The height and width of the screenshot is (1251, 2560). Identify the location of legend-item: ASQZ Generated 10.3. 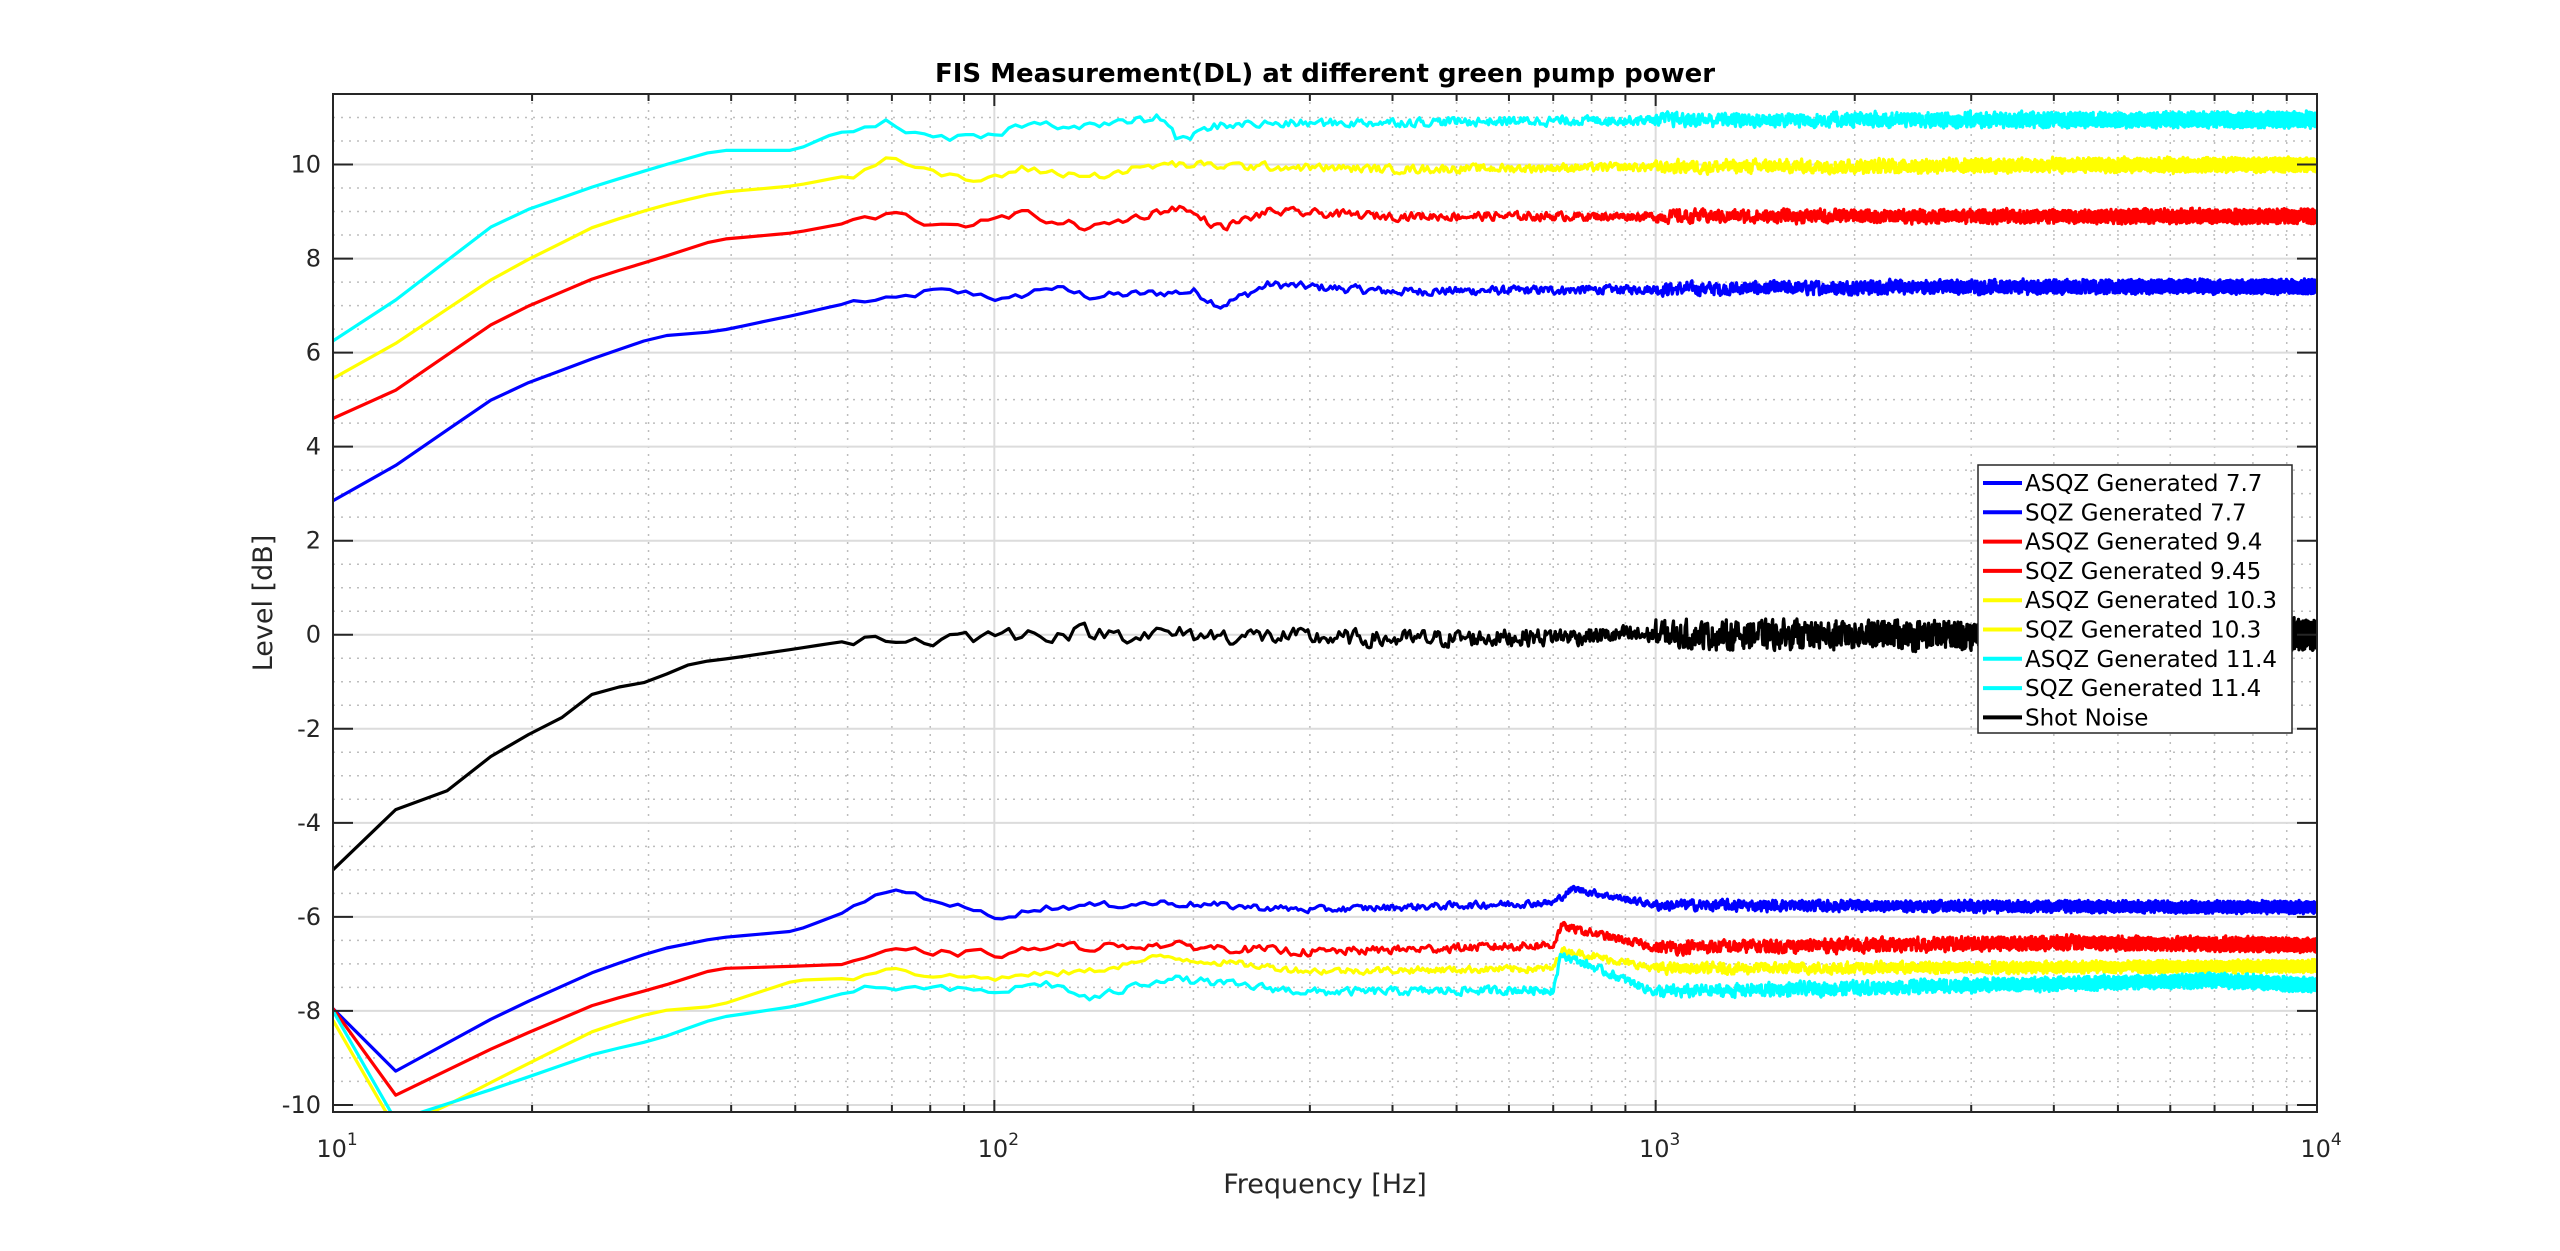
(2130, 601).